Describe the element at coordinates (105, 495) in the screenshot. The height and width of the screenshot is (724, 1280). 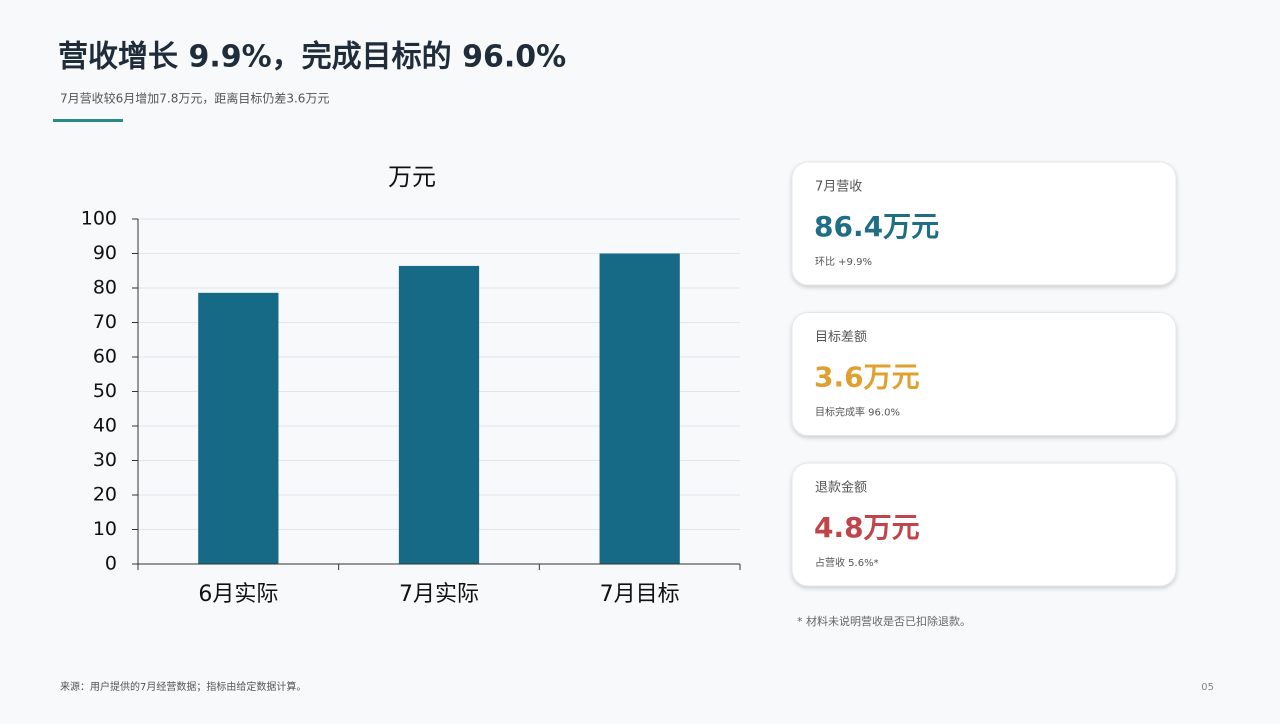
I see `y-tick-label: 20` at that location.